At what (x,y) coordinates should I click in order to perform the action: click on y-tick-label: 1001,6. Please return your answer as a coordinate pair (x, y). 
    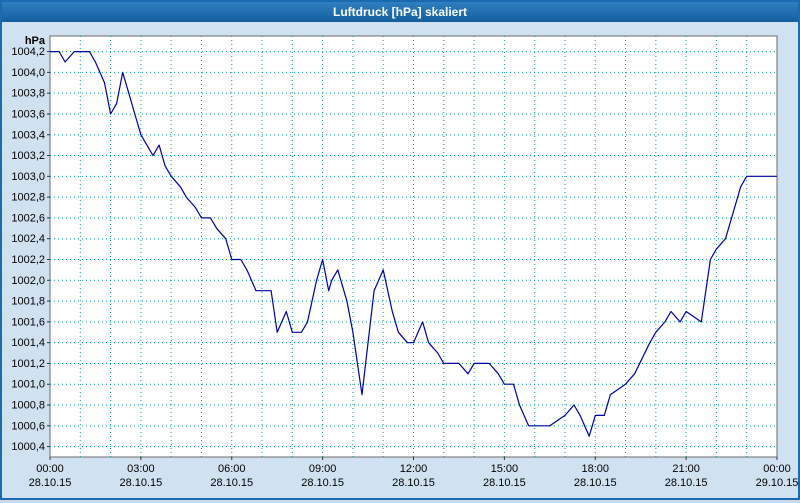
    Looking at the image, I should click on (28, 322).